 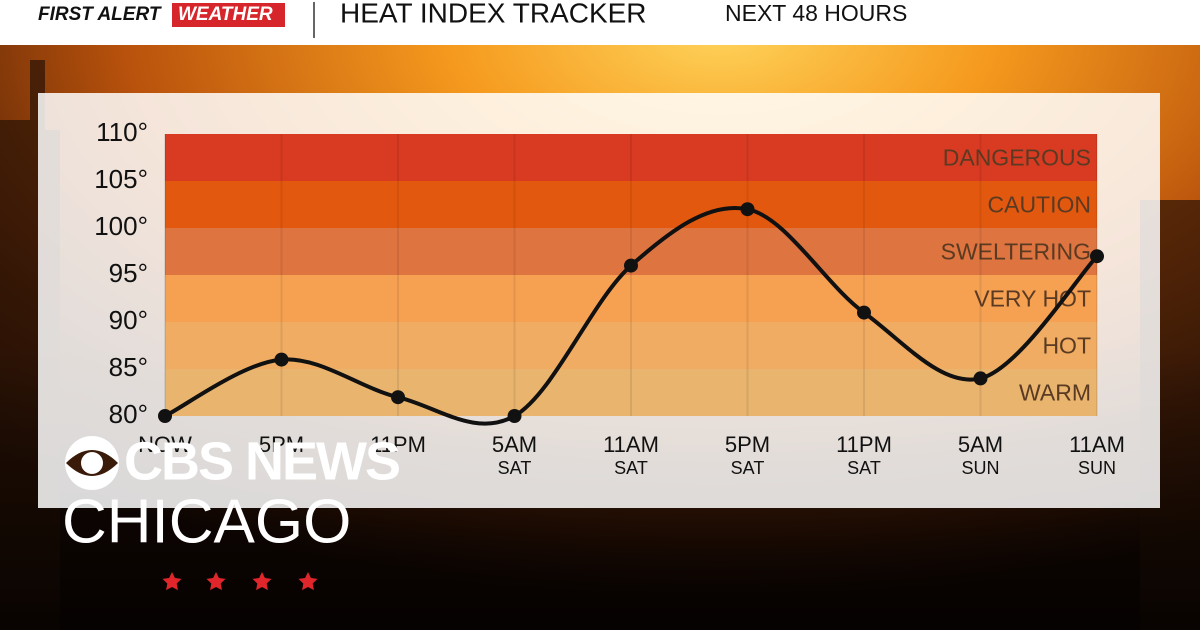 I want to click on band-label: VERY HOT, so click(x=1032, y=299).